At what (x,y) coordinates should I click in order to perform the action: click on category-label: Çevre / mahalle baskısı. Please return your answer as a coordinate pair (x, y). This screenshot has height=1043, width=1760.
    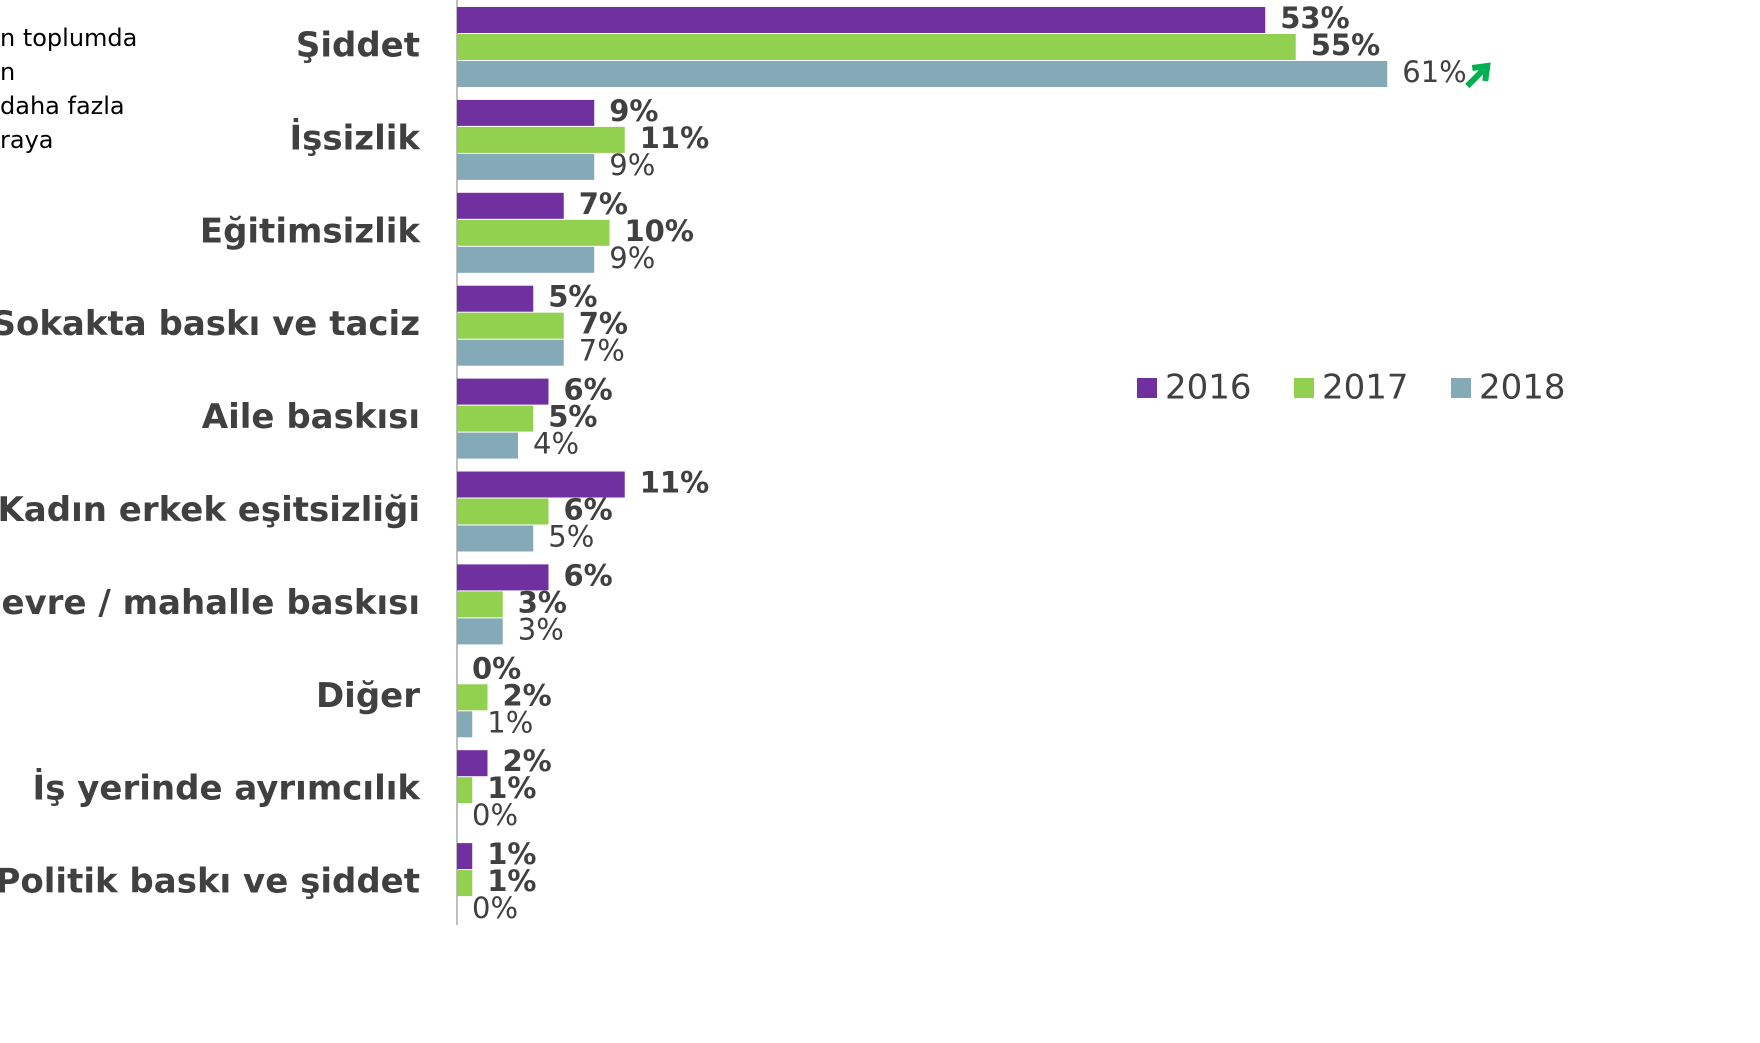
    Looking at the image, I should click on (210, 603).